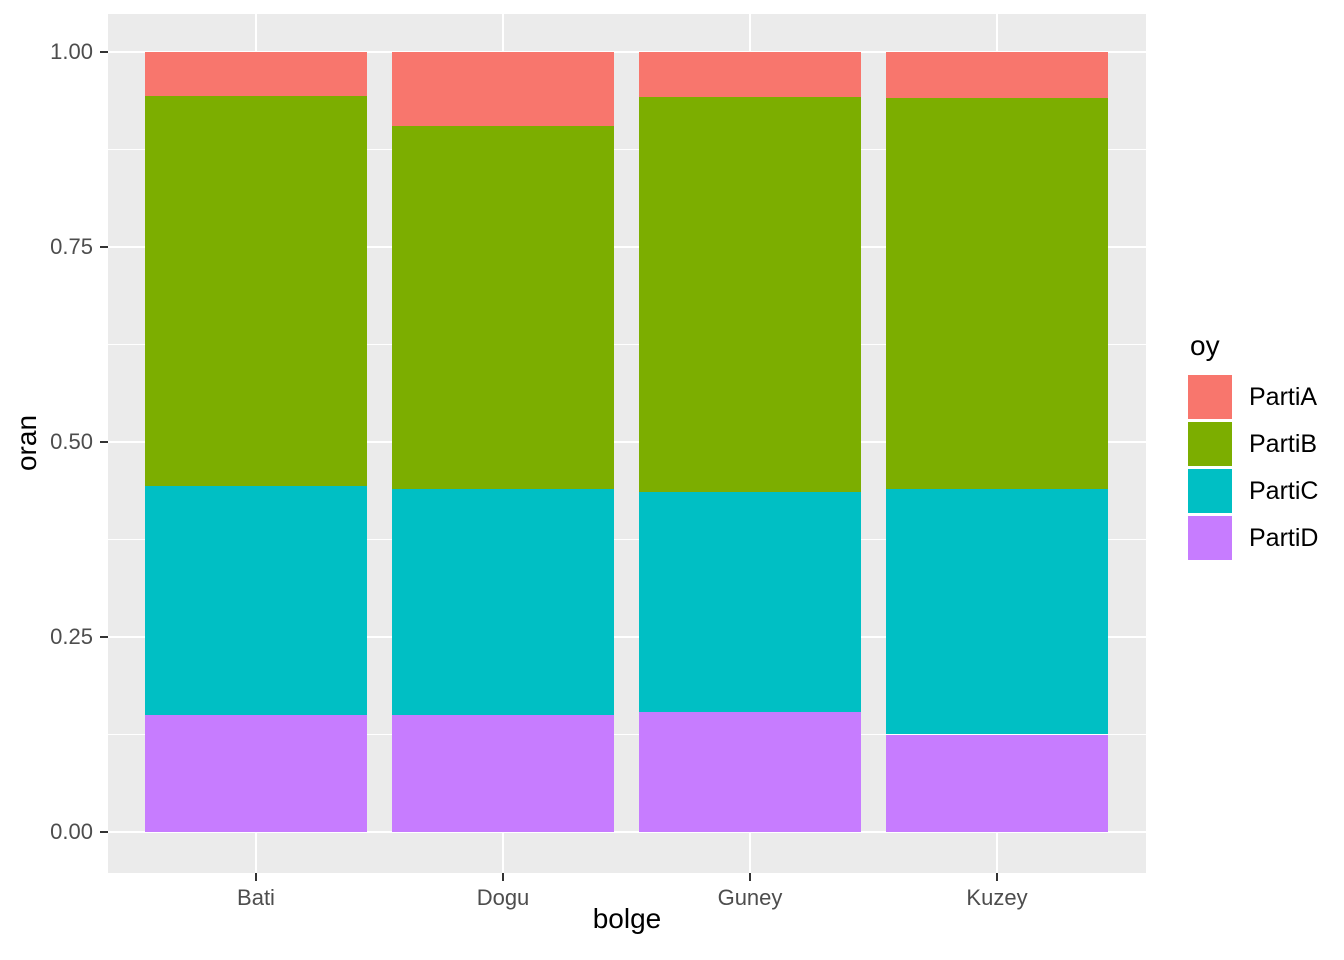 The height and width of the screenshot is (960, 1344). I want to click on bar-segment-PartiA-Dogu, so click(503, 89).